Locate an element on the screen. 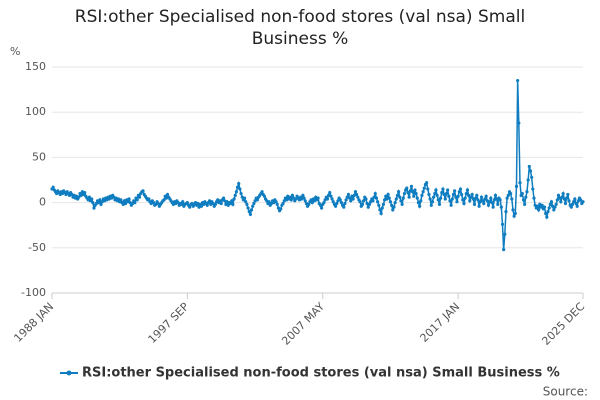  y-tick-label: 150 is located at coordinates (35, 66).